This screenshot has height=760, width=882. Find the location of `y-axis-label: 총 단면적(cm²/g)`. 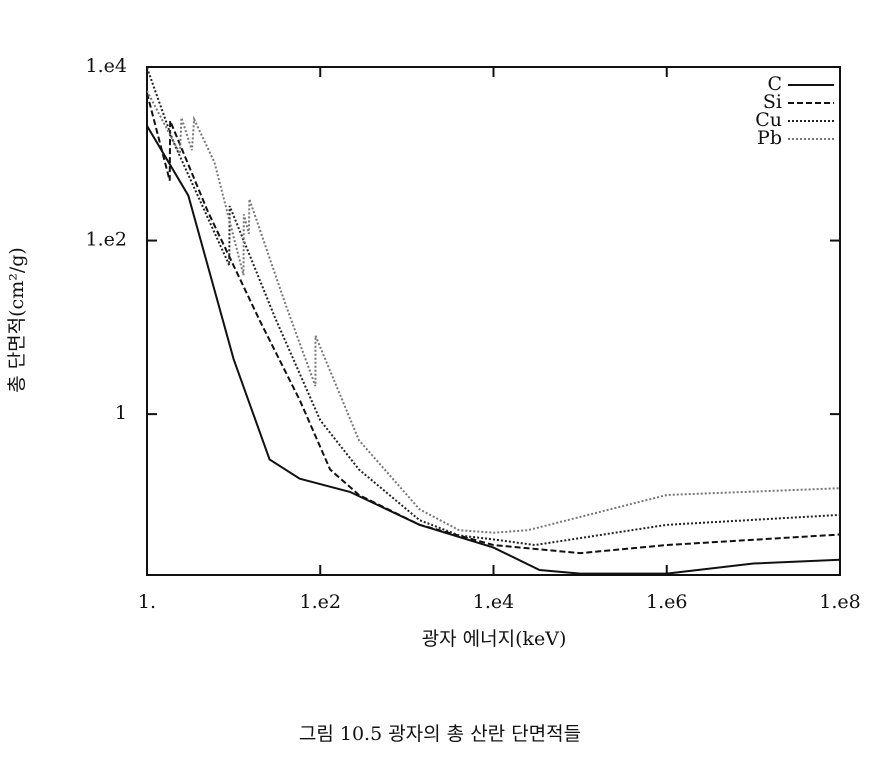

y-axis-label: 총 단면적(cm²/g) is located at coordinates (17, 320).